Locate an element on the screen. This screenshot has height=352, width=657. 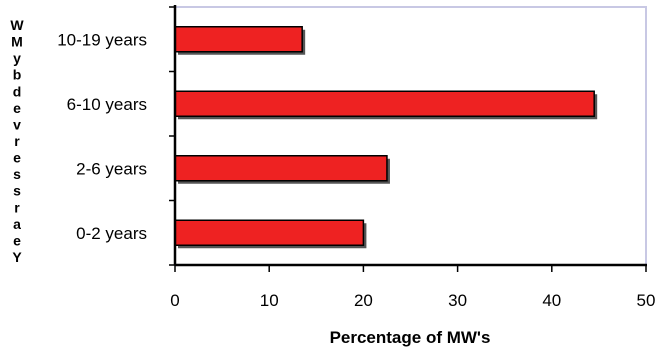
x-tick-label: 20 is located at coordinates (363, 300).